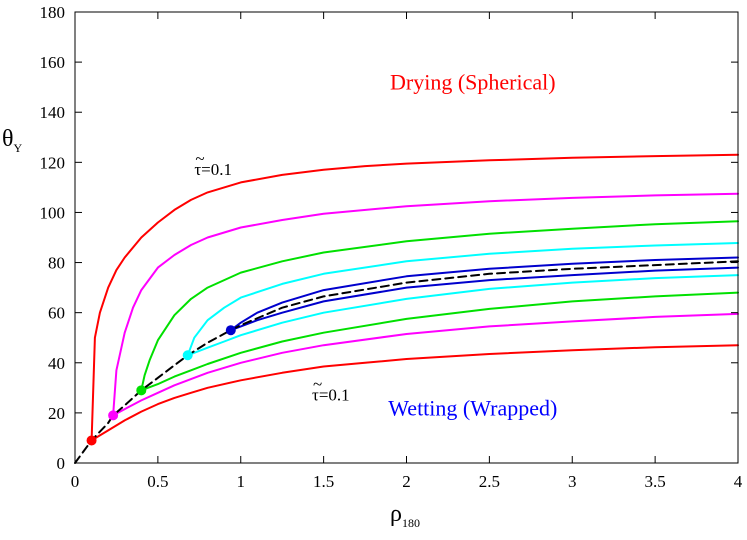 Image resolution: width=747 pixels, height=540 pixels. Describe the element at coordinates (56, 313) in the screenshot. I see `y-tick-label: 60` at that location.